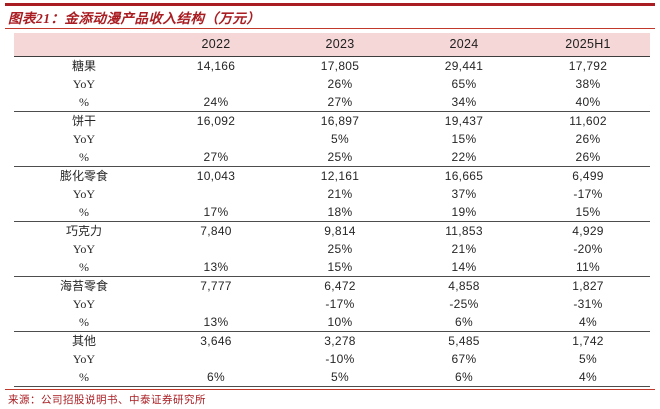 Image resolution: width=660 pixels, height=409 pixels. I want to click on table-row-chocolate-value: 巧克力 7,840 9,814 11,853 4,929, so click(332, 231).